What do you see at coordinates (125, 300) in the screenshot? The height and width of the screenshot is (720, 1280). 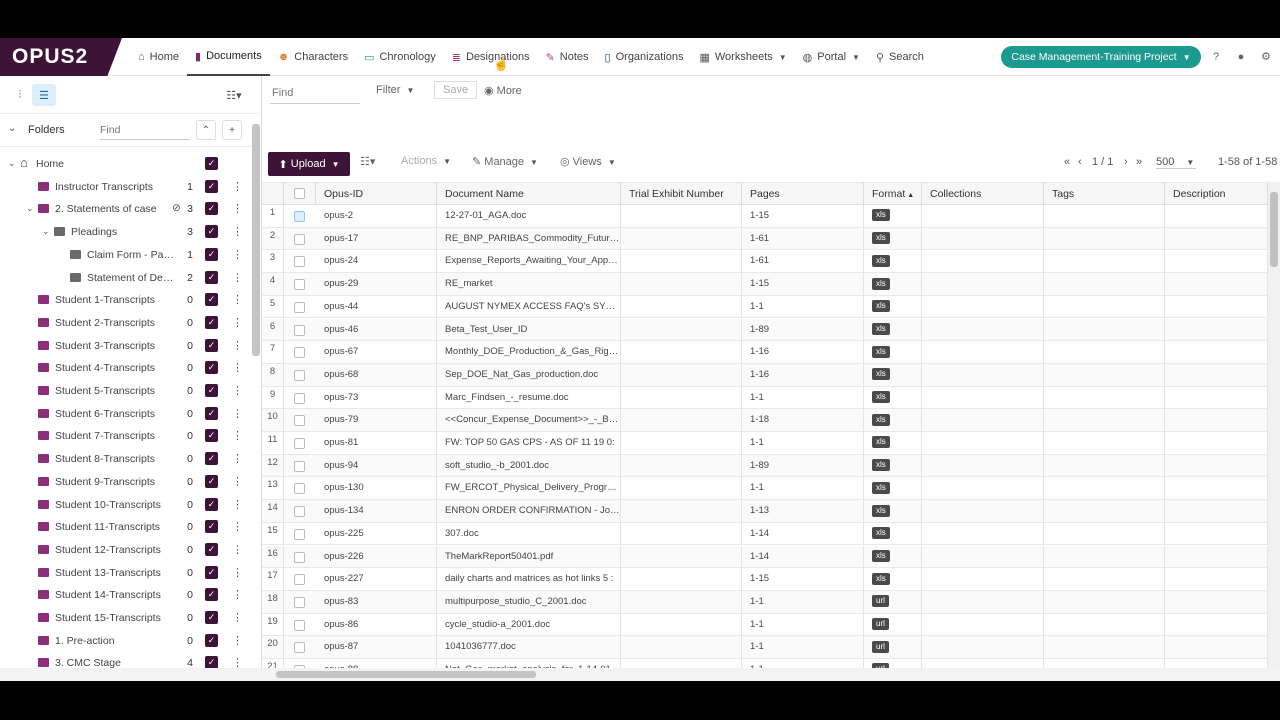 I see `folder-row: Student 1-Transcripts 0 ✓ ⋮` at bounding box center [125, 300].